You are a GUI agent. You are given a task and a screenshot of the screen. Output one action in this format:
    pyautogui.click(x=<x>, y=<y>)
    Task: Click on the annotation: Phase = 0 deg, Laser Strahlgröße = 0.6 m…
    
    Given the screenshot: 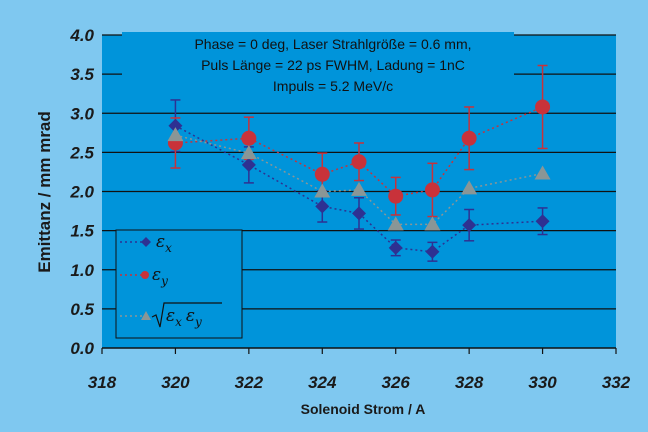 What is the action you would take?
    pyautogui.click(x=318, y=66)
    